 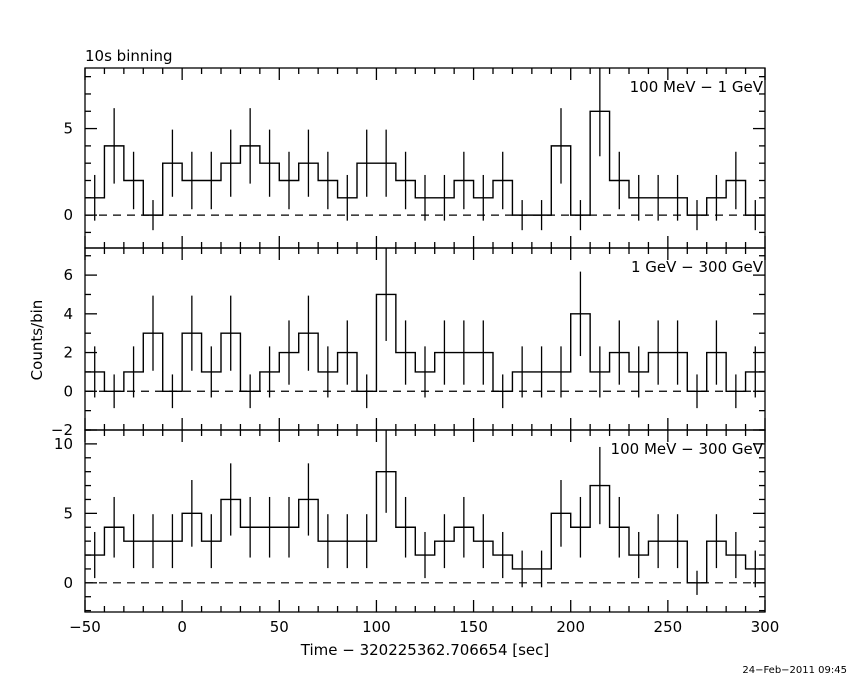 What do you see at coordinates (425, 342) in the screenshot?
I see `histogram-steps` at bounding box center [425, 342].